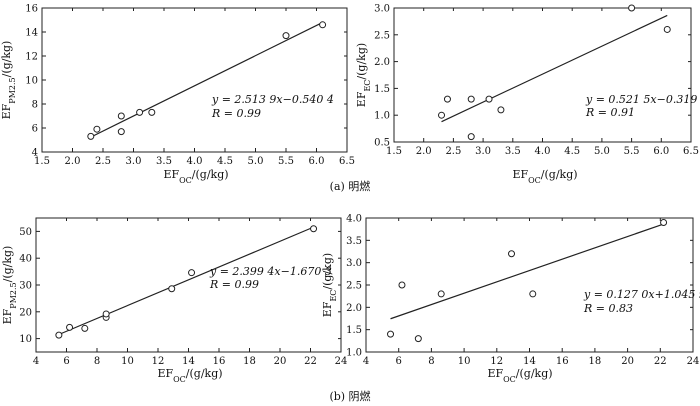 The height and width of the screenshot is (406, 700). I want to click on y-tick-label: 12, so click(31, 57).